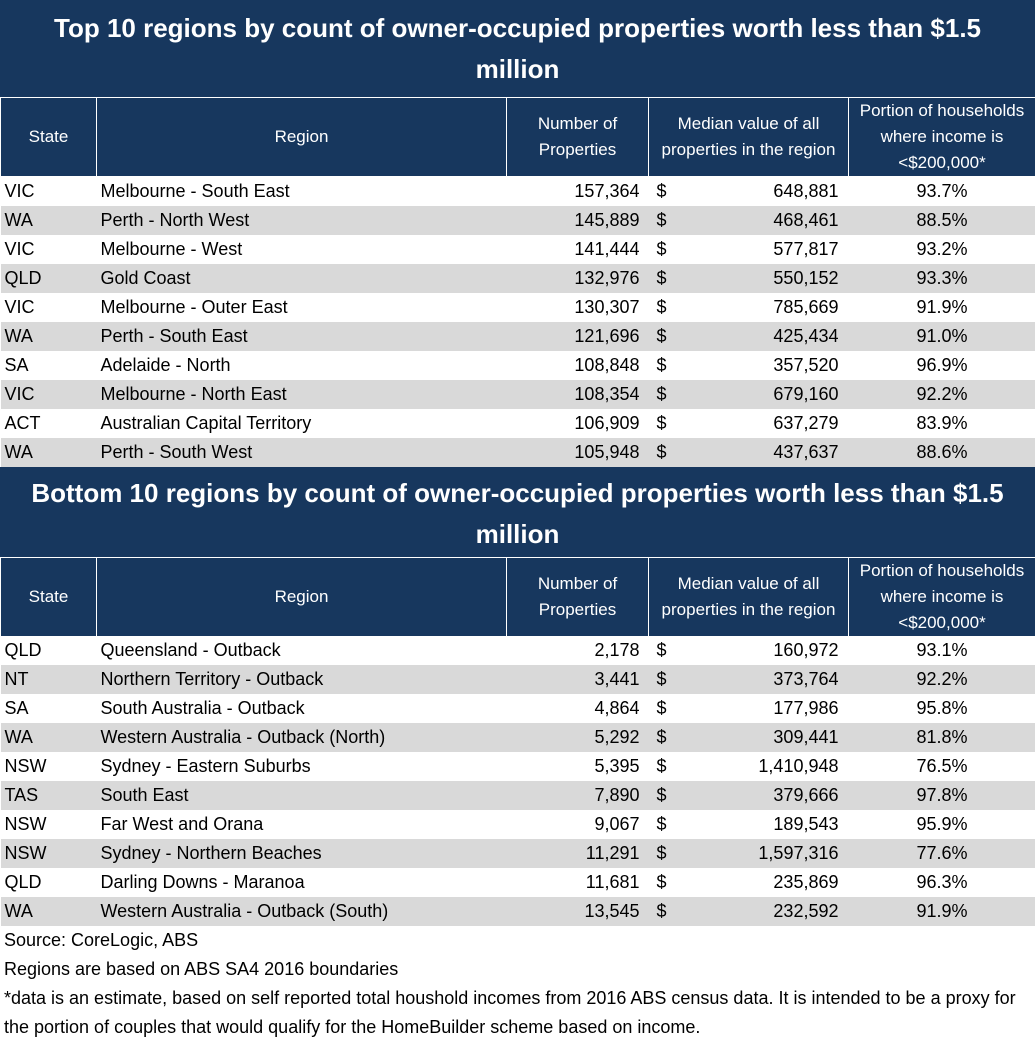 This screenshot has width=1035, height=1042. Describe the element at coordinates (764, 853) in the screenshot. I see `median-value-cell: 1,597,316` at that location.